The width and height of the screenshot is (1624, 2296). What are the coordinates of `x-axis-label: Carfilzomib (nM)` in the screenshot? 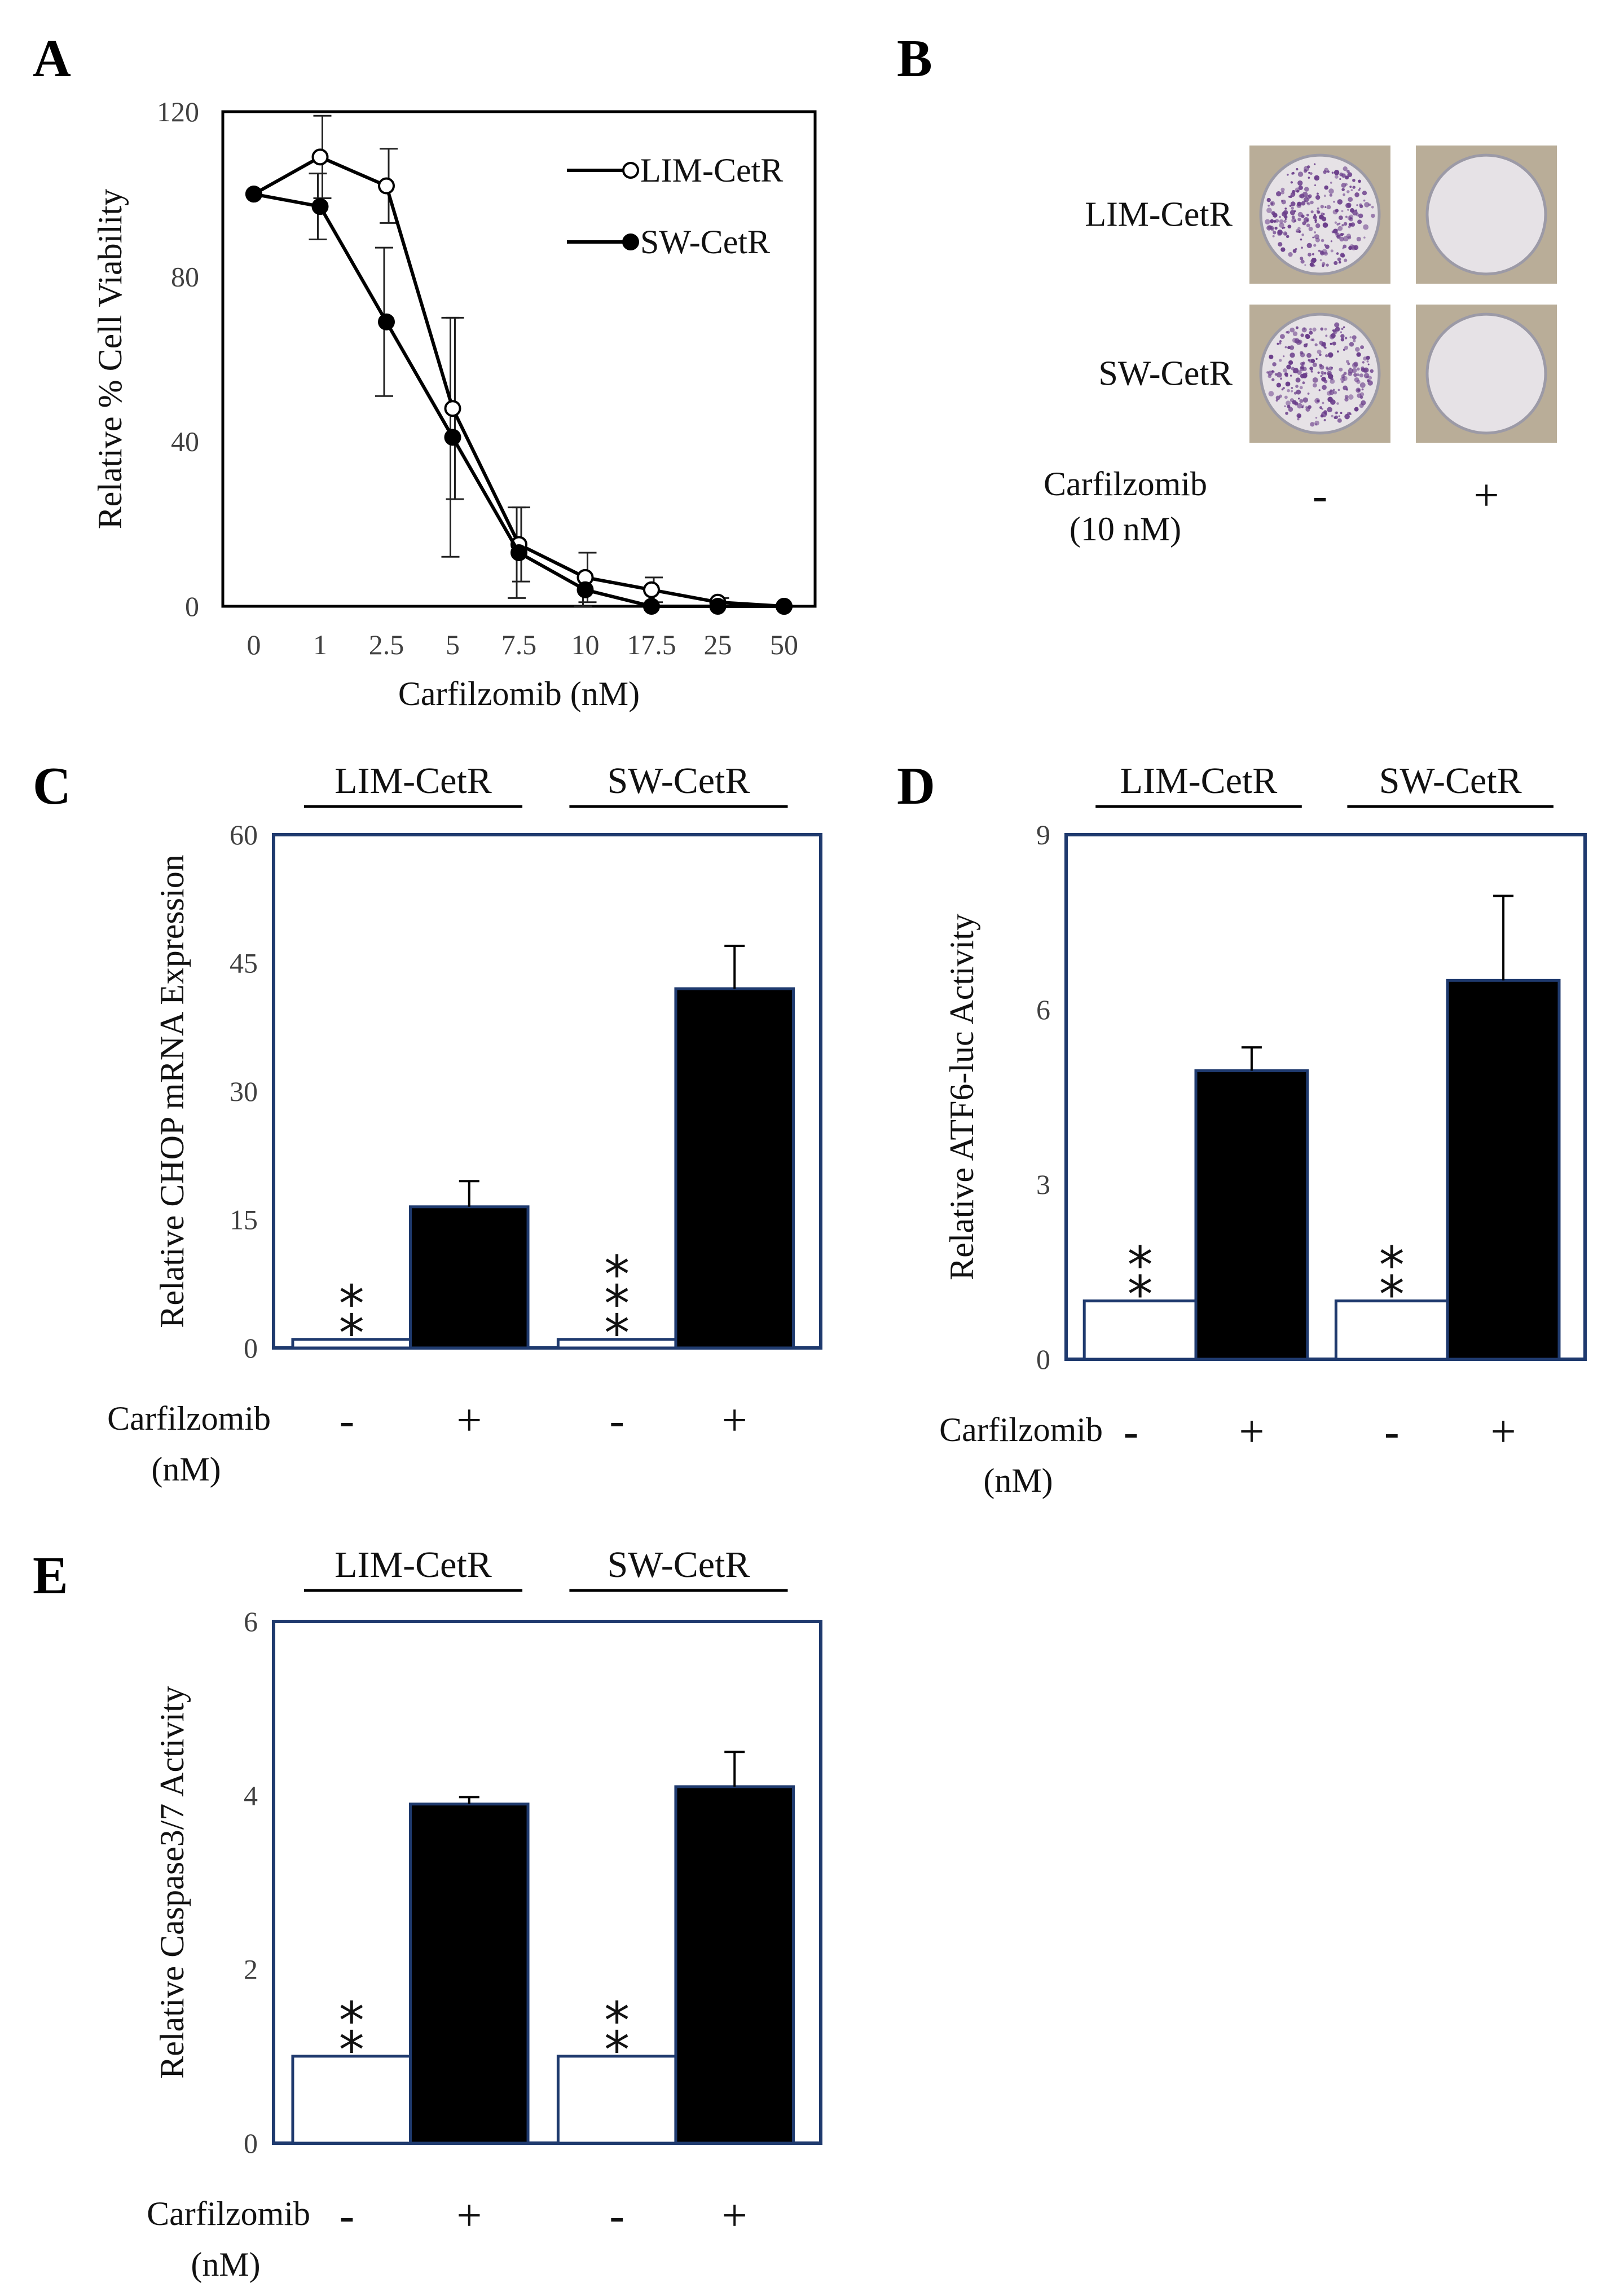 It's located at (519, 694).